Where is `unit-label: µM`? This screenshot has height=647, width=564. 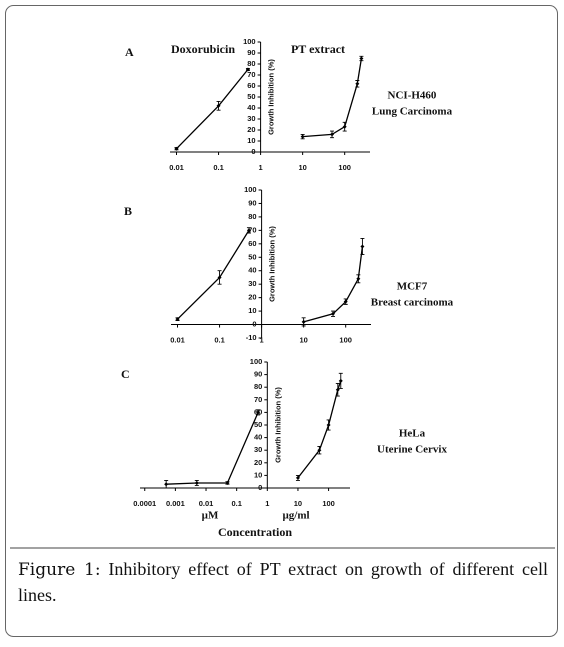 unit-label: µM is located at coordinates (210, 516).